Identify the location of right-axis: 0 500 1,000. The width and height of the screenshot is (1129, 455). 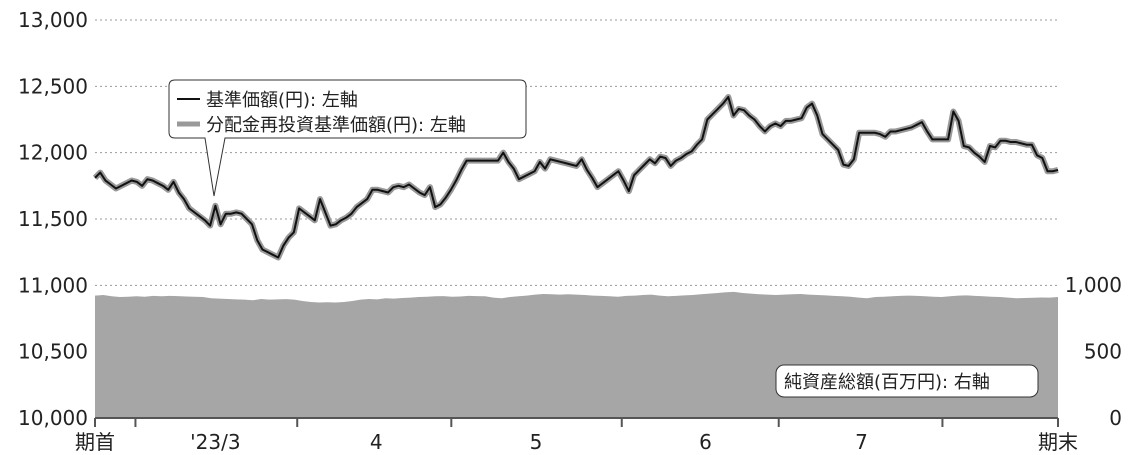
(1093, 351).